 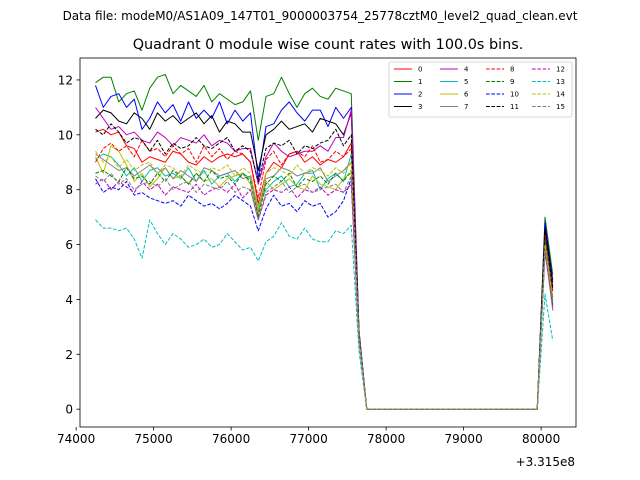 What do you see at coordinates (514, 95) in the screenshot?
I see `legend-label-10: 10` at bounding box center [514, 95].